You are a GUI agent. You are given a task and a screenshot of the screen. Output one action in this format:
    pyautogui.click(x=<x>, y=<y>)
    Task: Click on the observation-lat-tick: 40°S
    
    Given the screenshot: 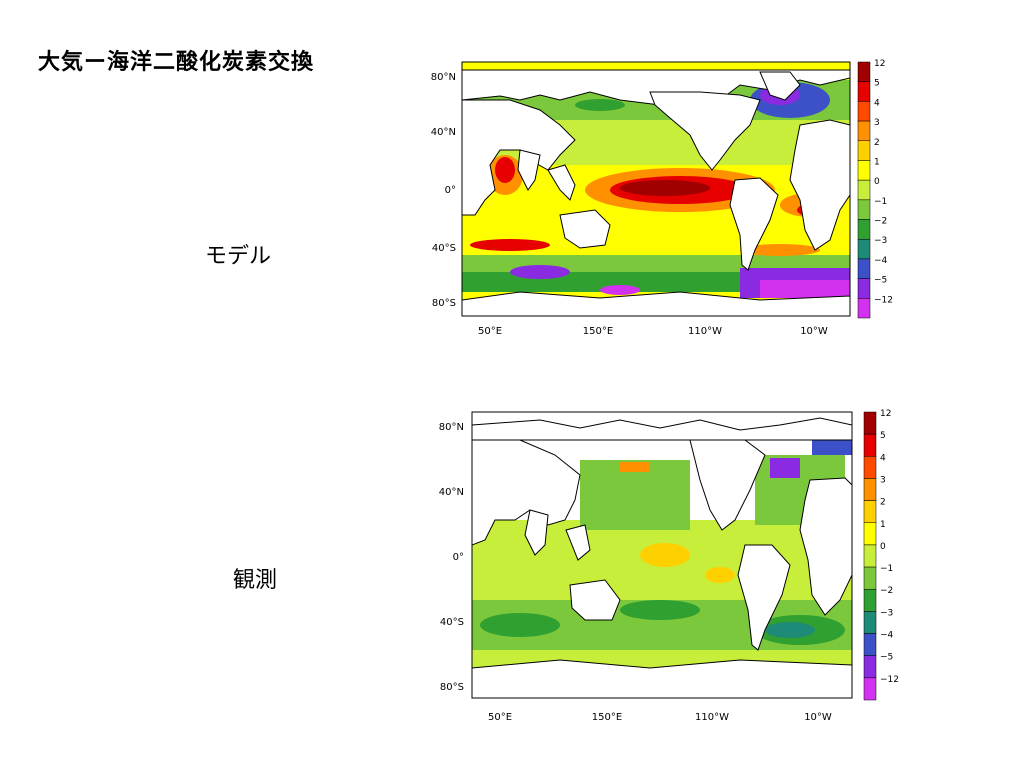 What is the action you would take?
    pyautogui.click(x=452, y=622)
    